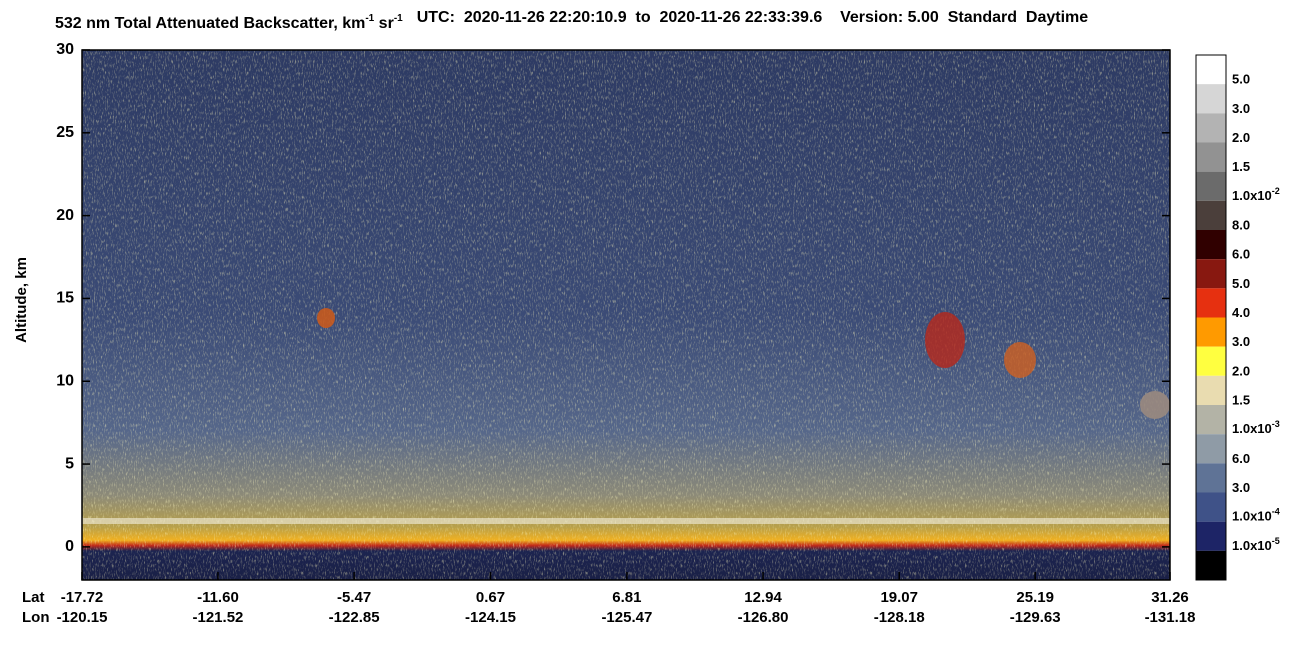 The image size is (1300, 672). I want to click on title-text: sr, so click(384, 23).